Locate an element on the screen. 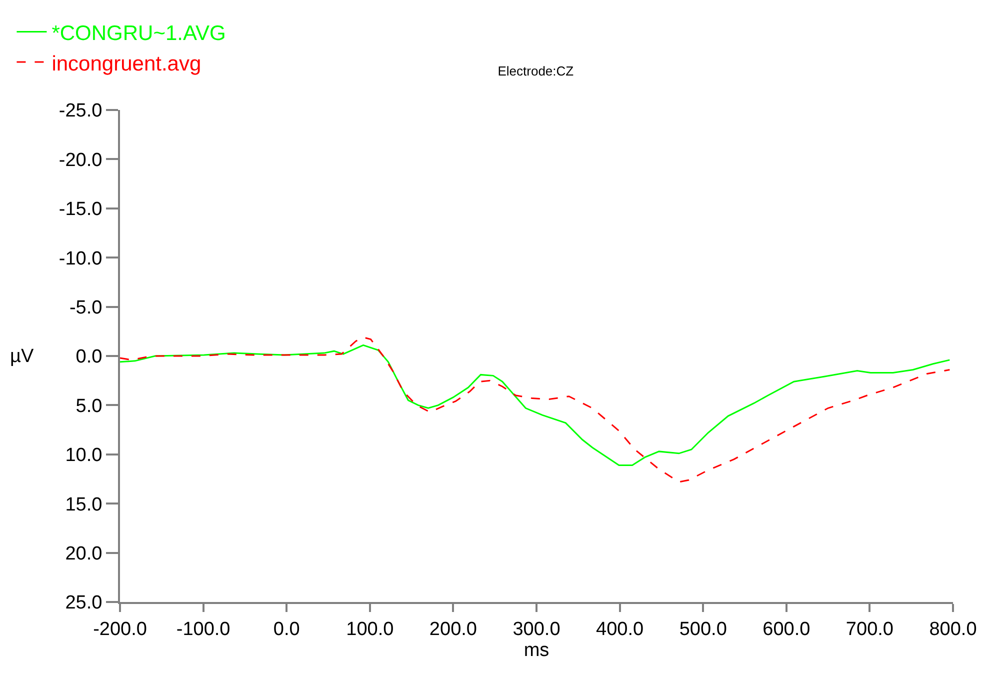 The height and width of the screenshot is (675, 992). x-tick-label: 700.0 is located at coordinates (870, 629).